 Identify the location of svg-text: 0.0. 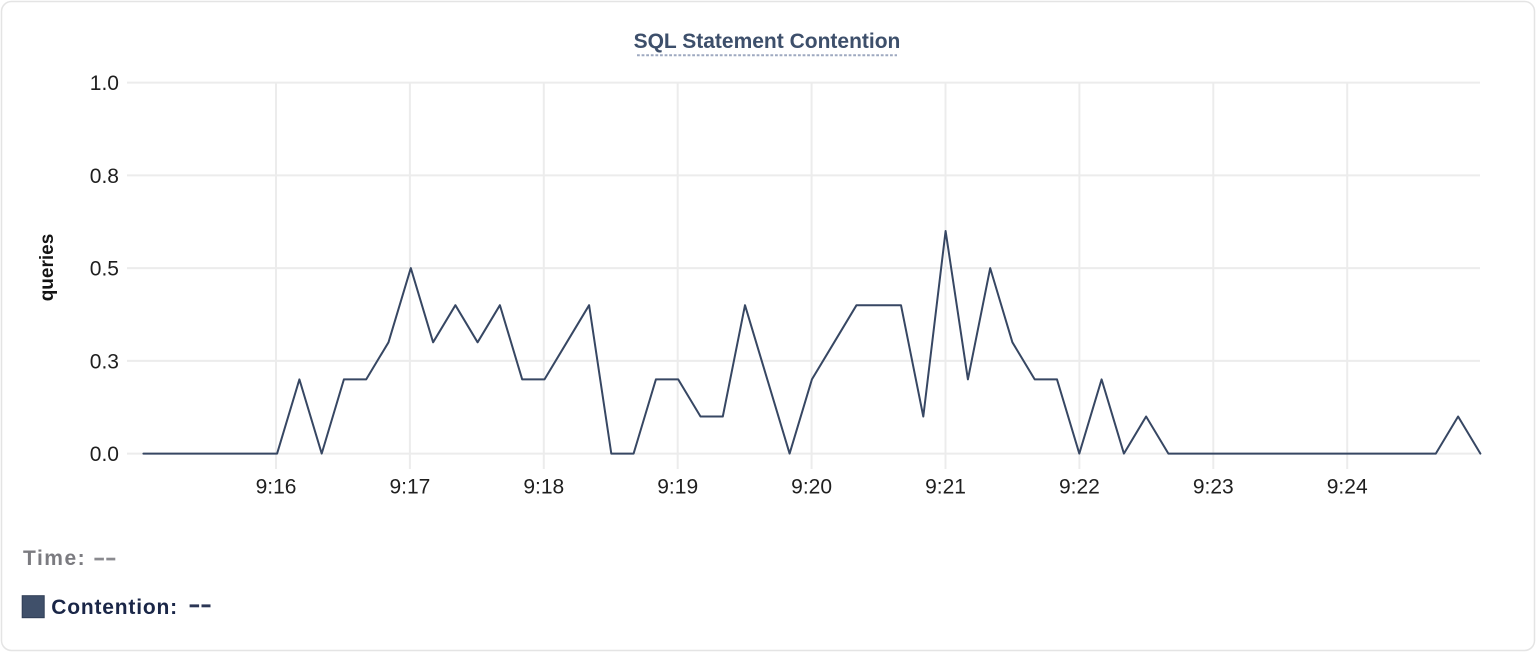
(104, 454).